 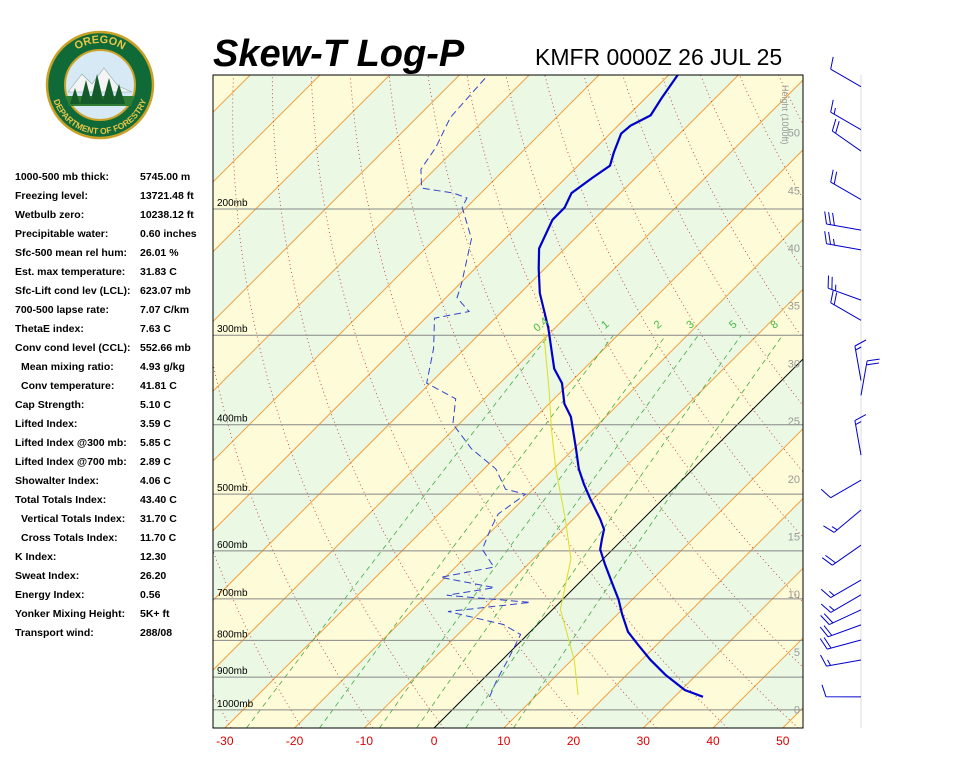 What do you see at coordinates (155, 405) in the screenshot?
I see `stat-value: 5.10 C` at bounding box center [155, 405].